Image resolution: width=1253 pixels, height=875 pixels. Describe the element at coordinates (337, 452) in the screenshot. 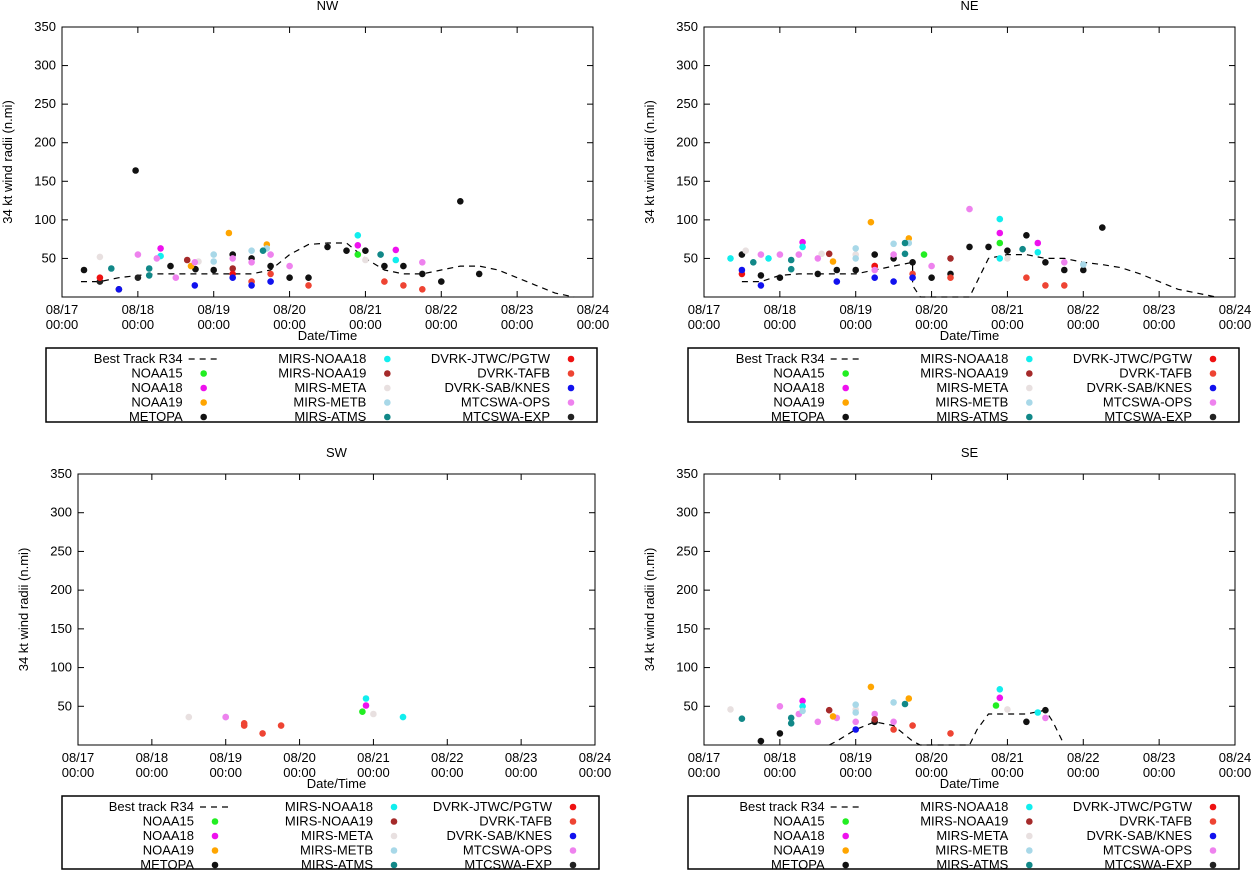

I see `panel-title: SW` at that location.